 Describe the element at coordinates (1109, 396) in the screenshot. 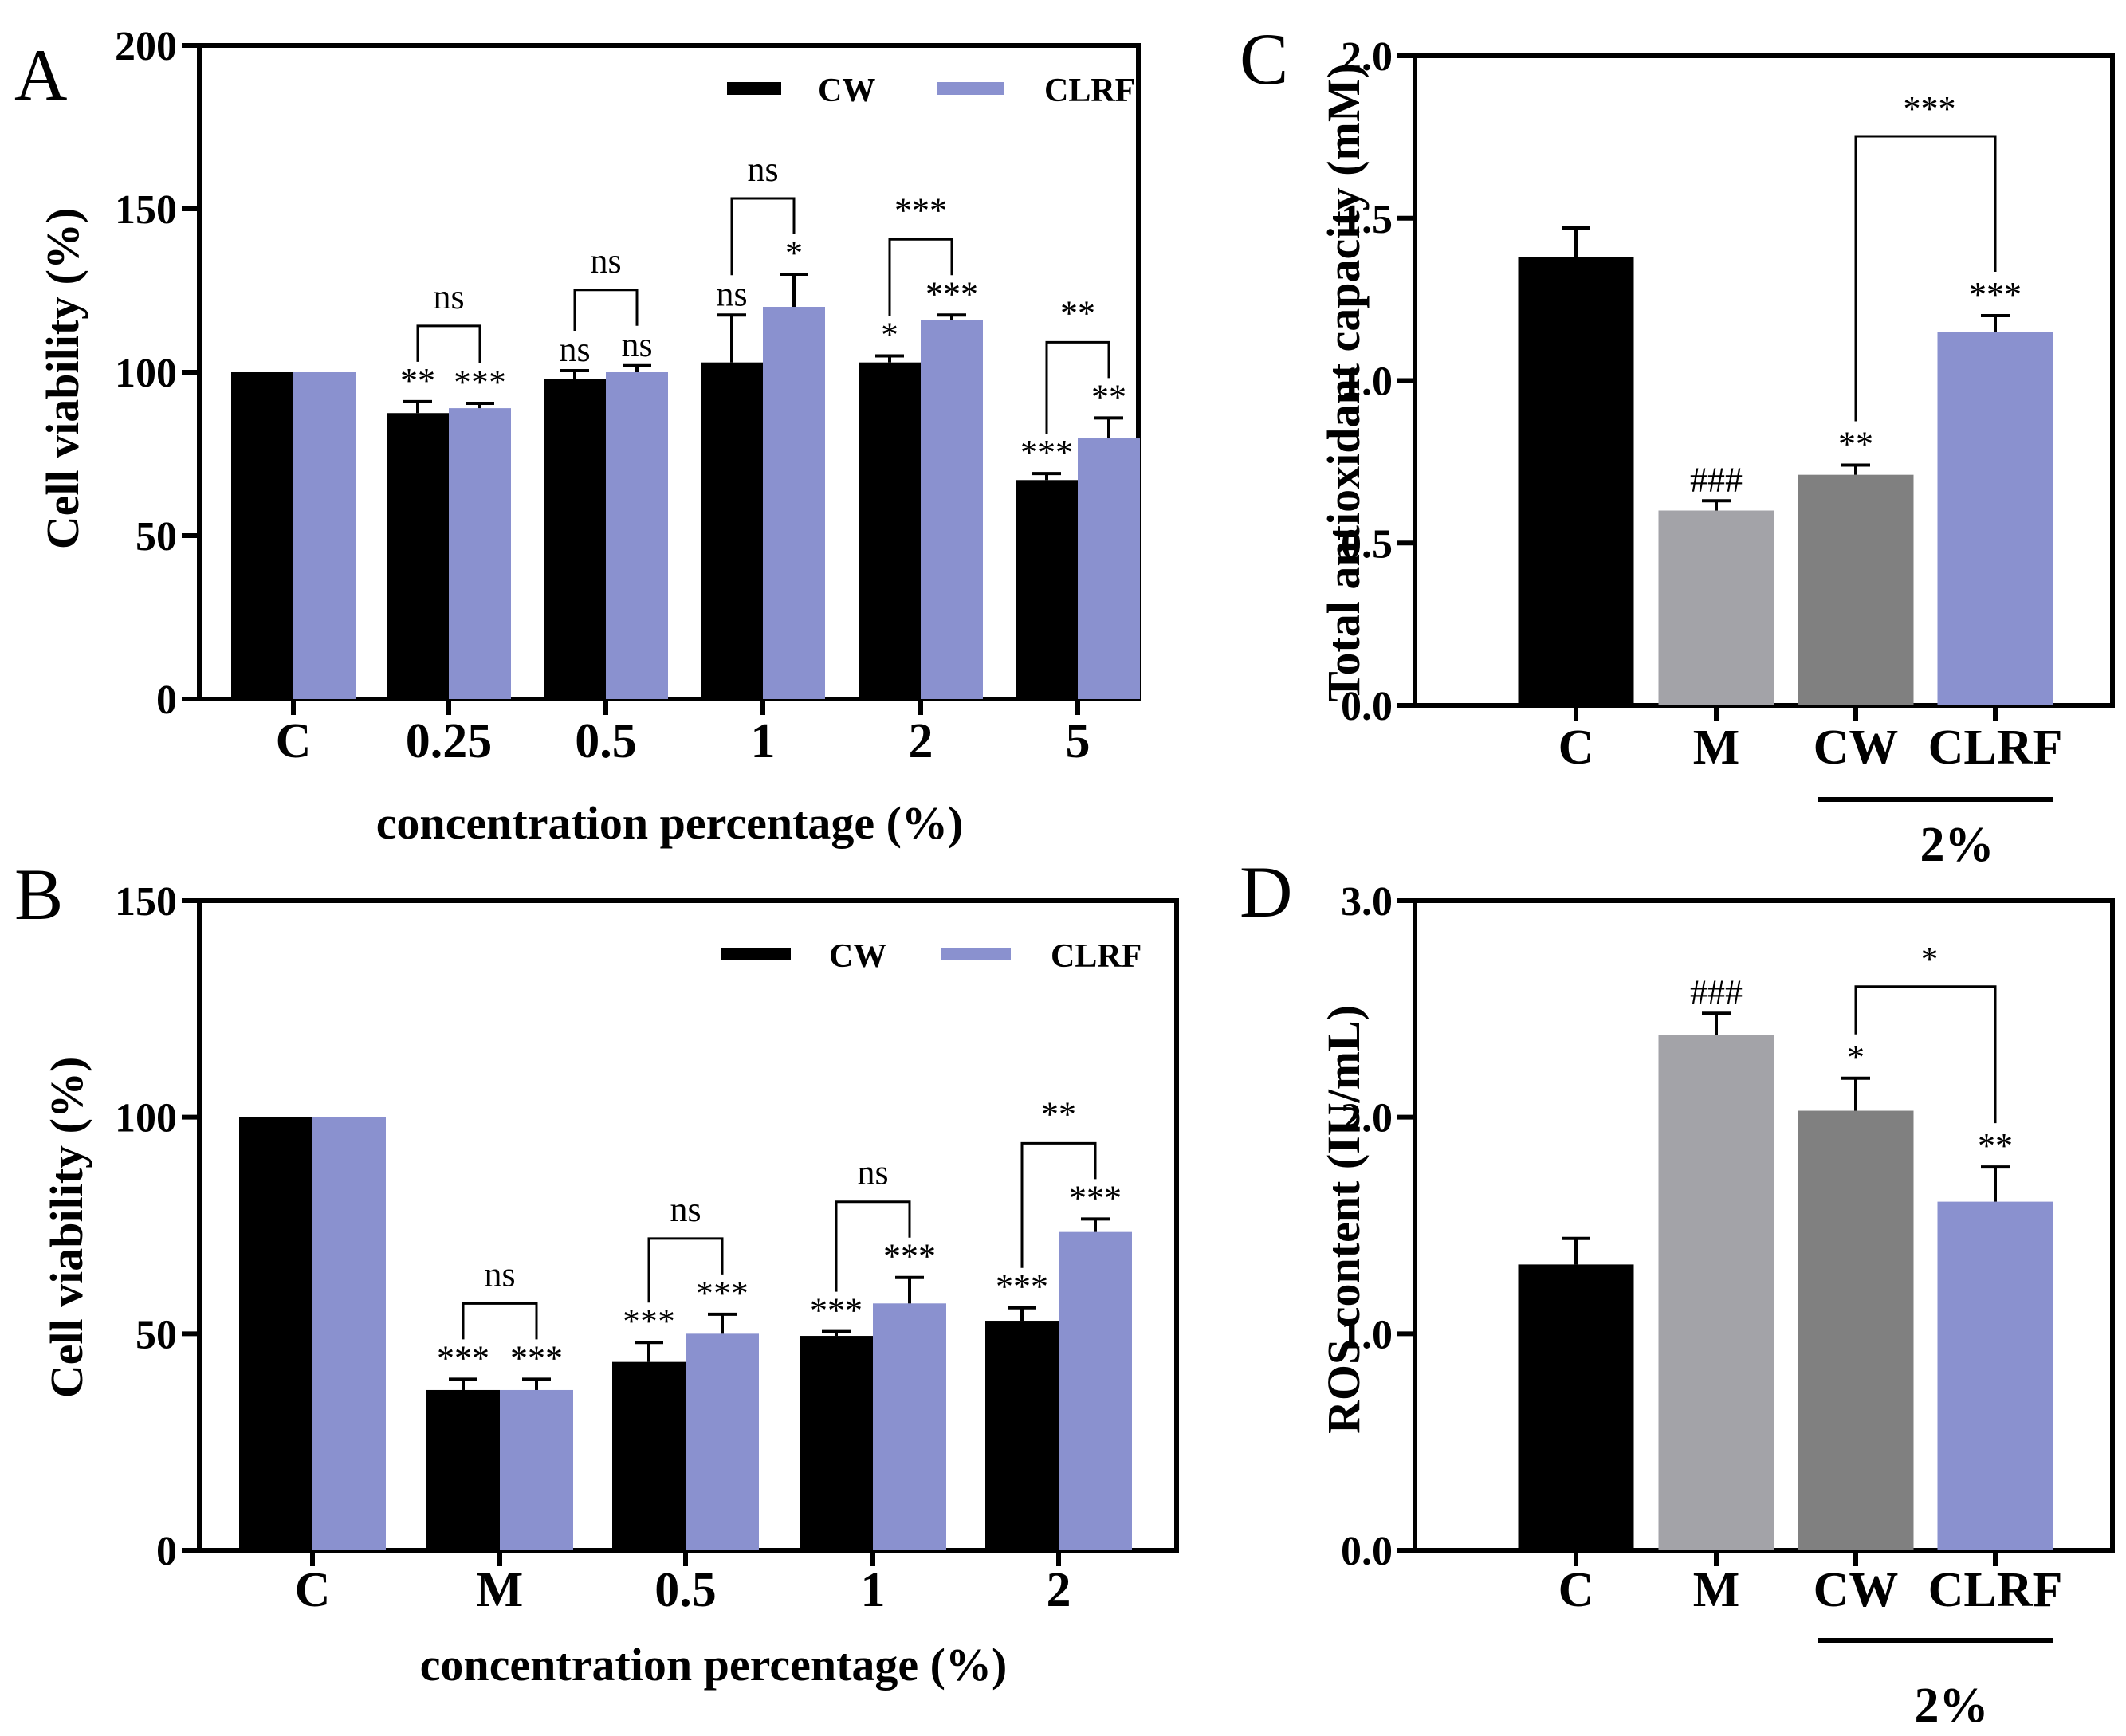

I see `panel-a-sig-label: **` at that location.